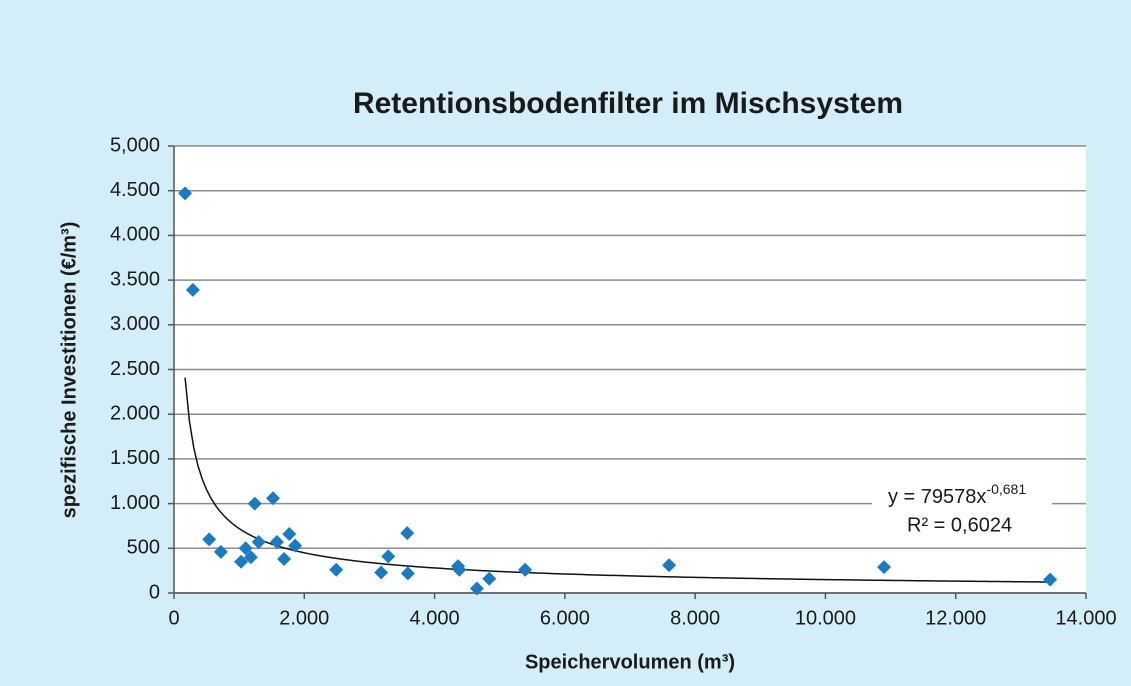  Describe the element at coordinates (435, 618) in the screenshot. I see `x-tick-label: 4.000` at that location.